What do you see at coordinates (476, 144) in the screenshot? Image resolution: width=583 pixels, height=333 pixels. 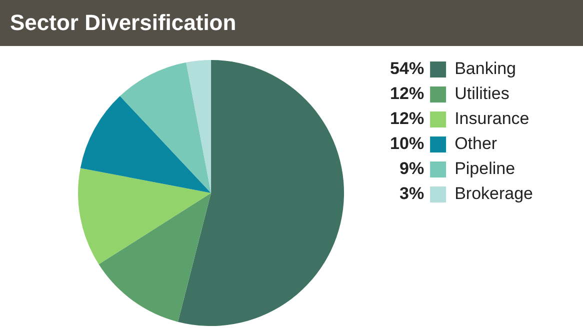 I see `legend-label: Other` at bounding box center [476, 144].